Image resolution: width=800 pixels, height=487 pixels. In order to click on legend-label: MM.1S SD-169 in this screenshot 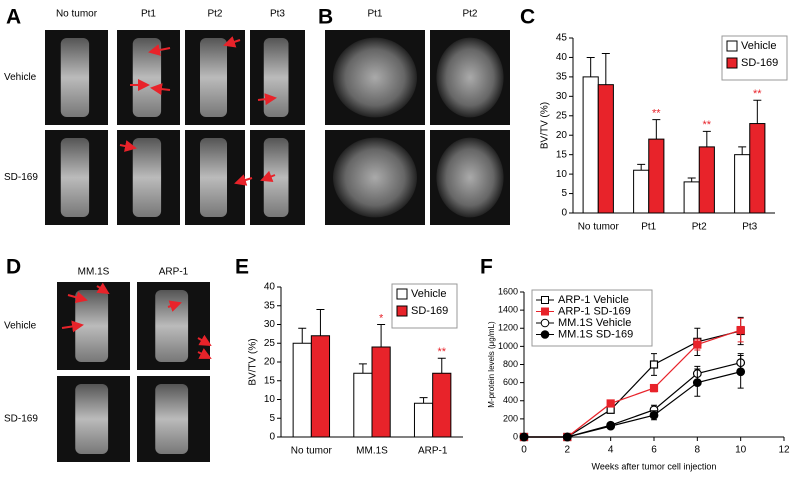, I will do `click(595, 334)`.